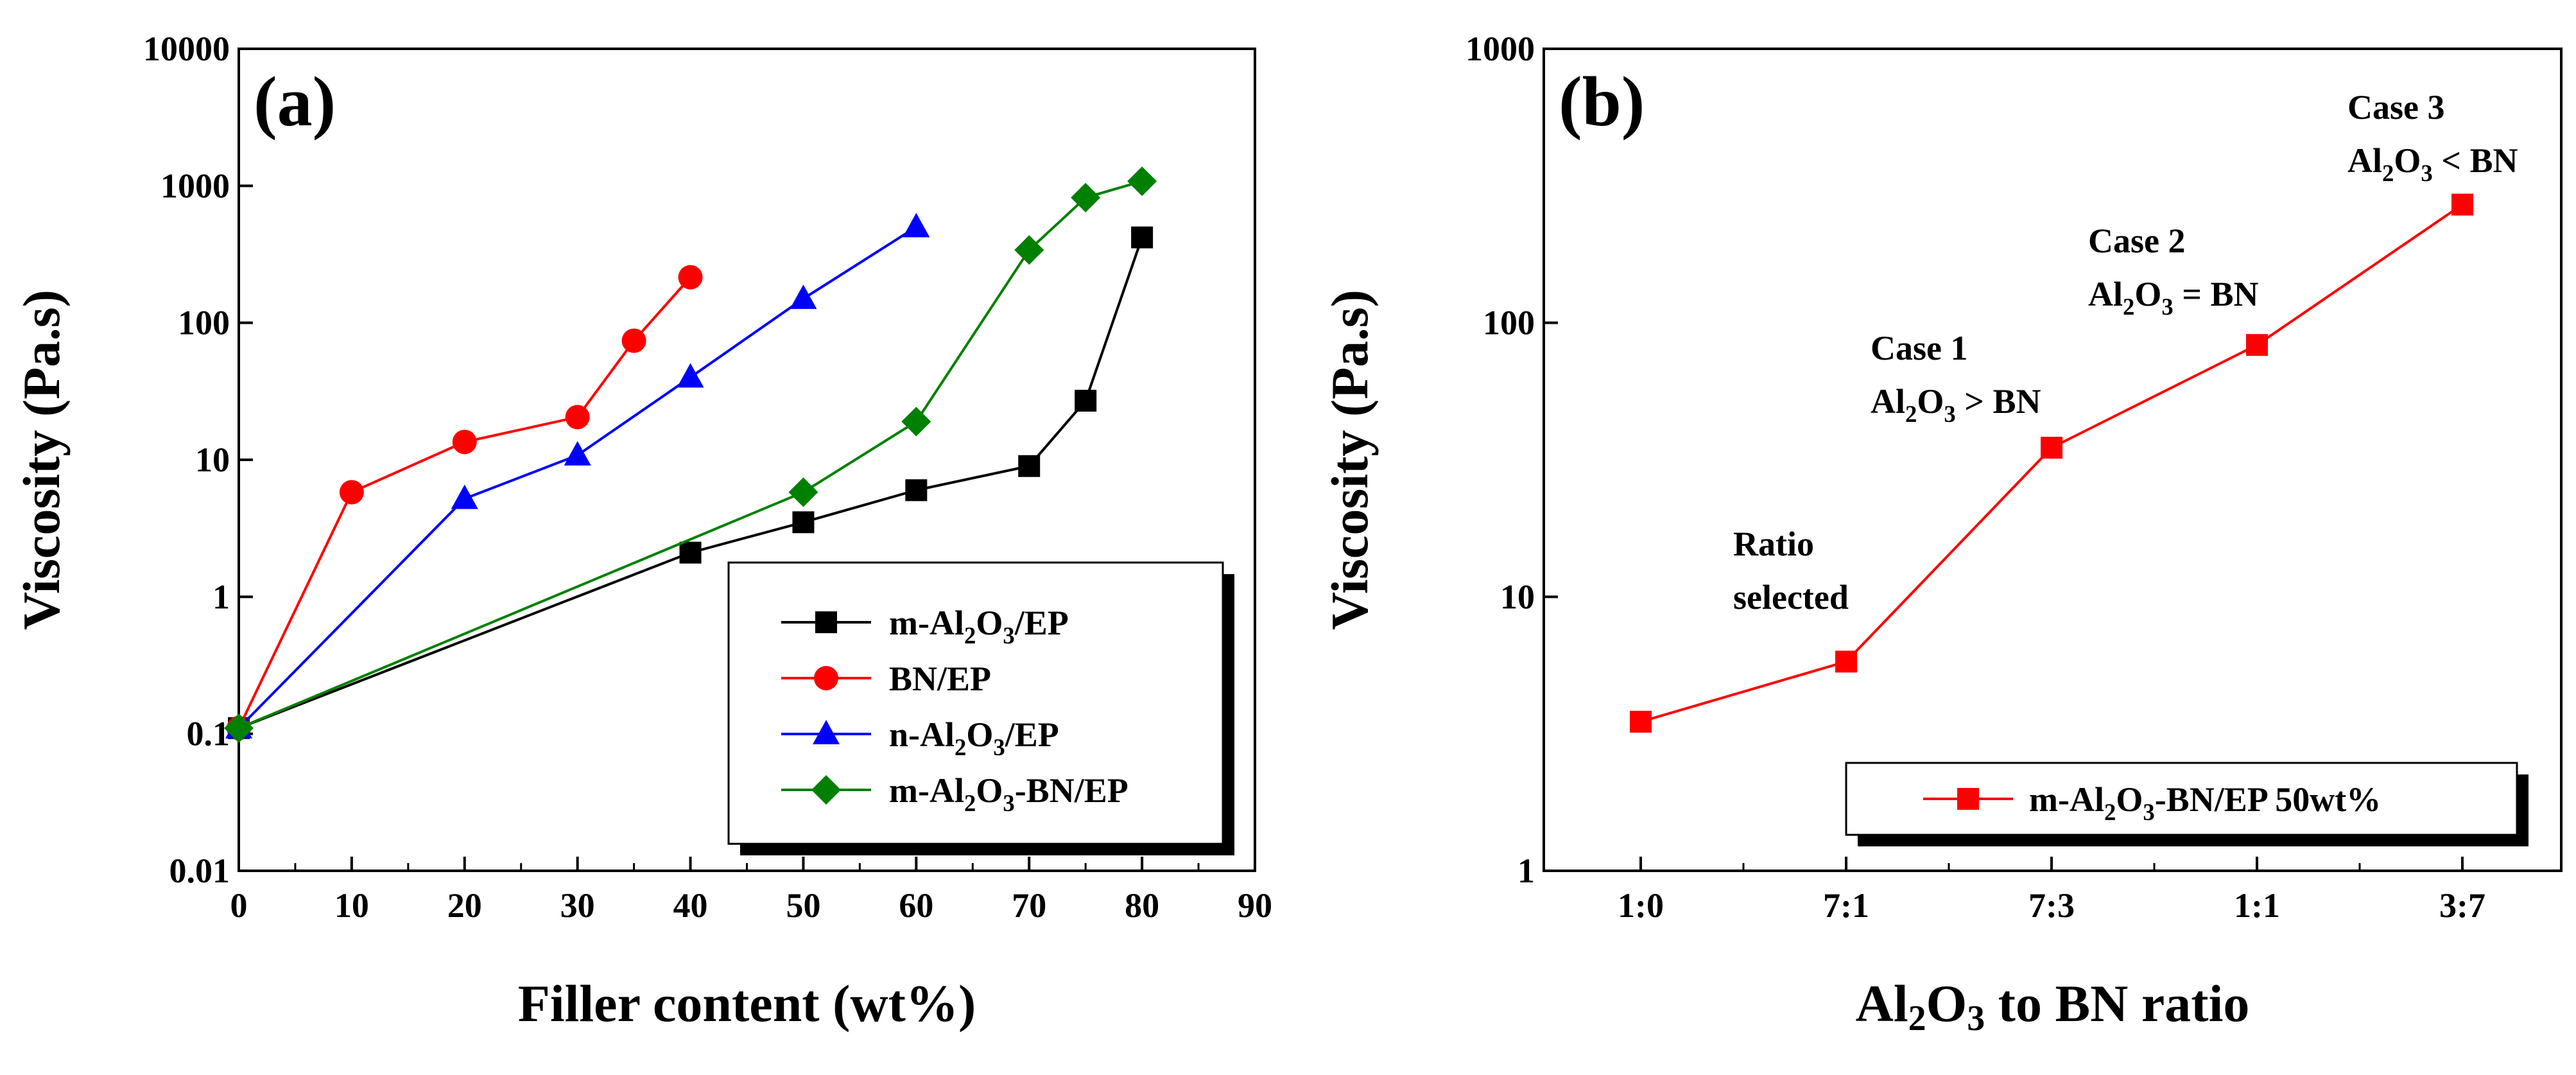 This screenshot has width=2576, height=1075. I want to click on x-tick-label-a: 40, so click(690, 905).